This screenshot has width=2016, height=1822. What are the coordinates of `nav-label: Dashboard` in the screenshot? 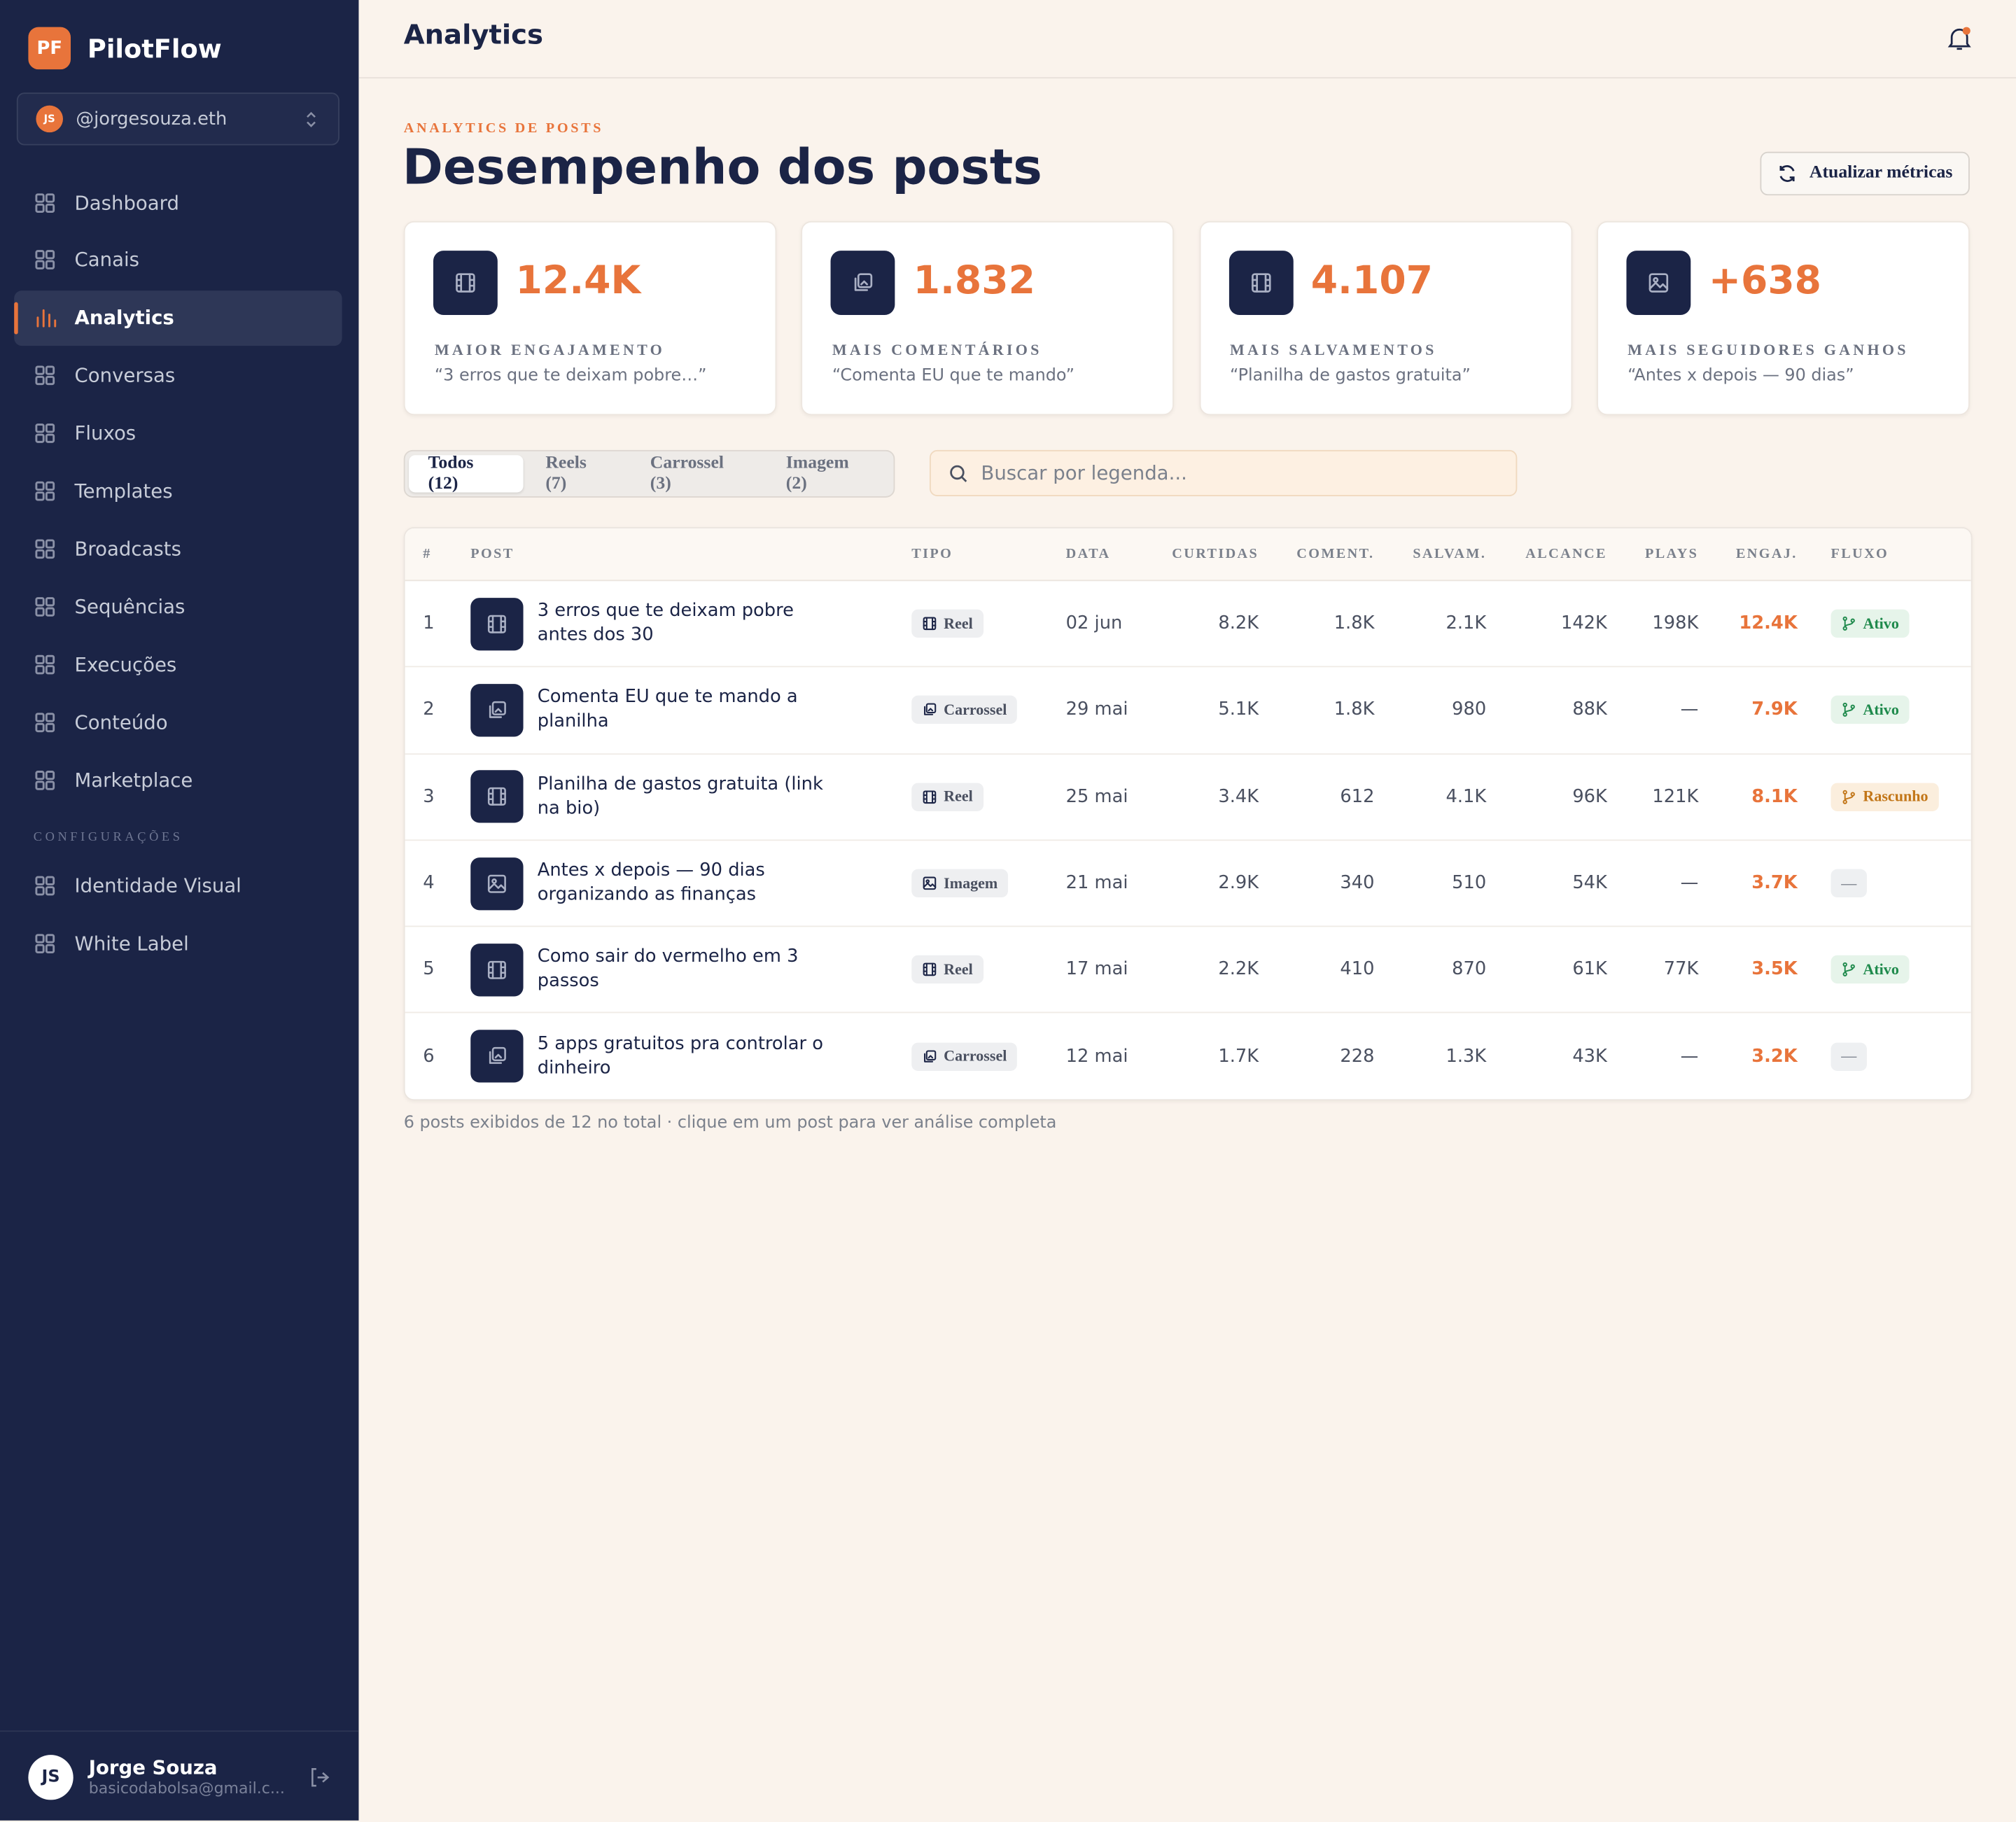 It's located at (127, 202).